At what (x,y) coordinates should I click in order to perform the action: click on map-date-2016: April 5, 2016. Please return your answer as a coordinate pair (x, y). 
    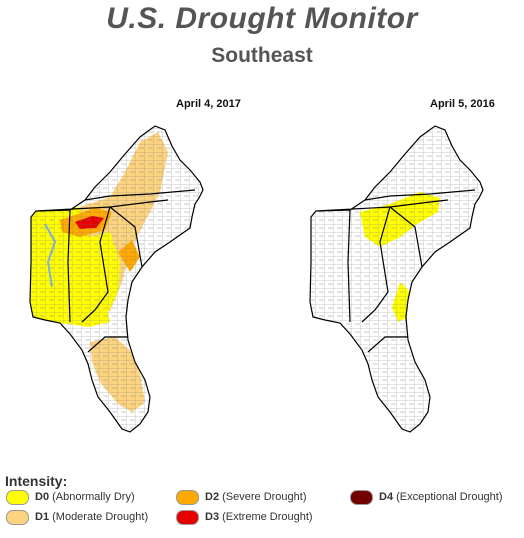
    Looking at the image, I should click on (462, 104).